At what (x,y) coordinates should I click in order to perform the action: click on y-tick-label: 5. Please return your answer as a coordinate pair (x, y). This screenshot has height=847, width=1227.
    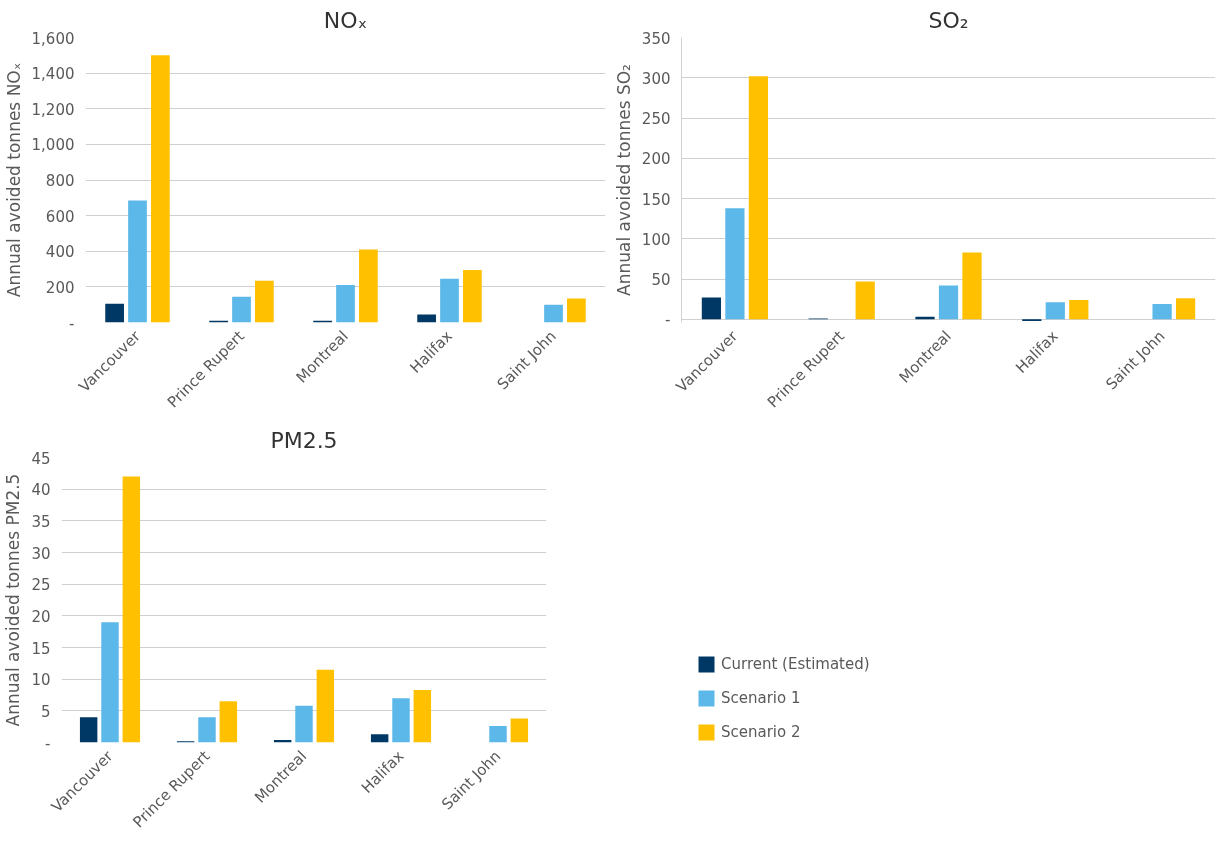
    Looking at the image, I should click on (45, 711).